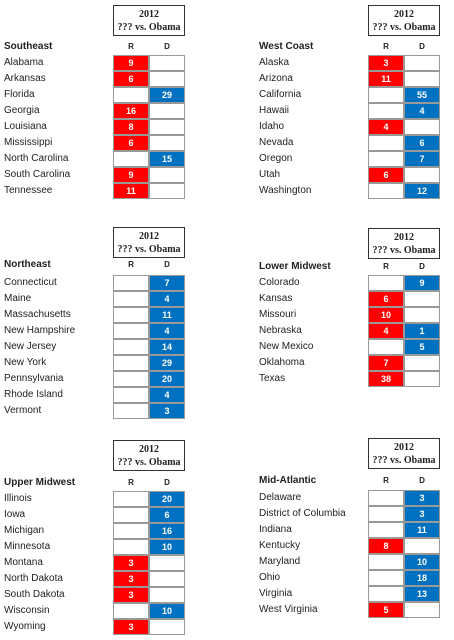 The image size is (454, 640). Describe the element at coordinates (270, 174) in the screenshot. I see `state-name: Utah` at that location.